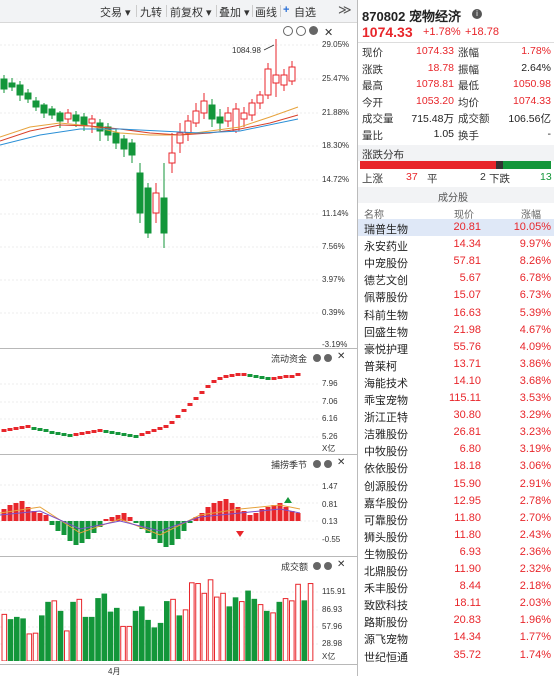 The image size is (554, 677). What do you see at coordinates (305, 13) in the screenshot?
I see `add-watchlist-button: 自选` at bounding box center [305, 13].